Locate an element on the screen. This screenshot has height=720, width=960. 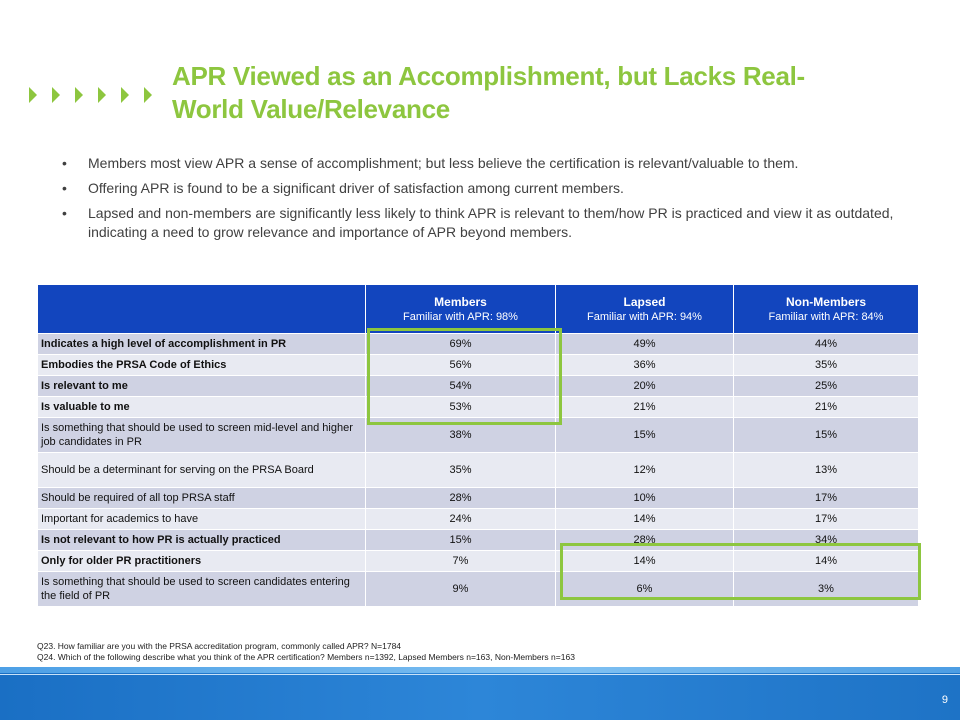
chevron-decoration is located at coordinates (90, 95).